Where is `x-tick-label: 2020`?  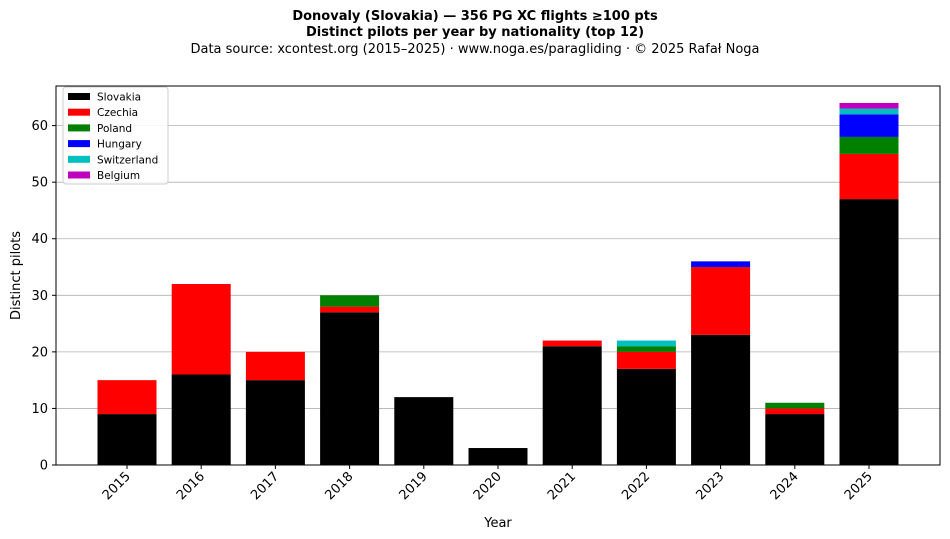 x-tick-label: 2020 is located at coordinates (488, 486).